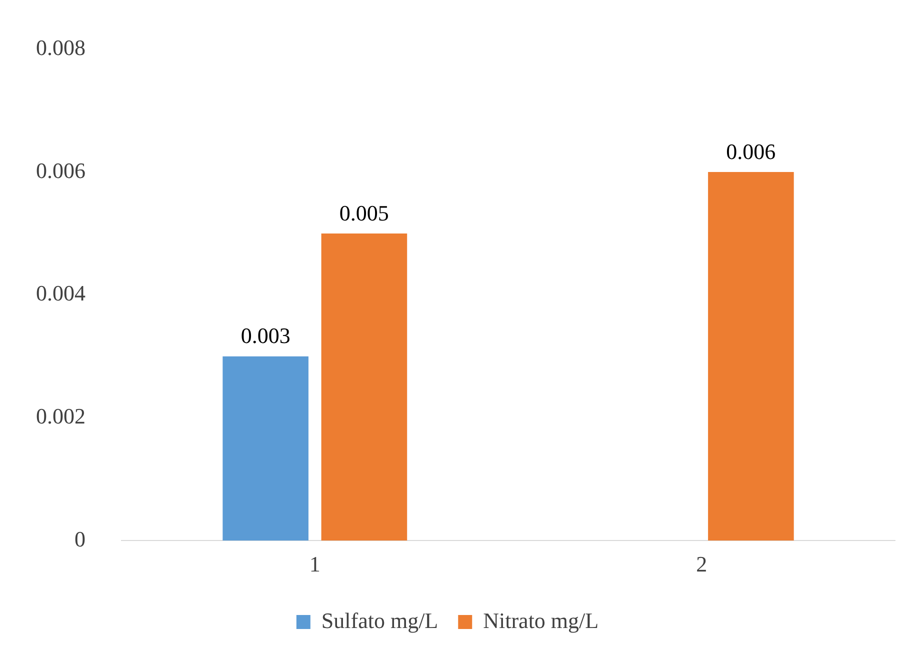  Describe the element at coordinates (61, 293) in the screenshot. I see `y-tick-label: 0.004` at that location.